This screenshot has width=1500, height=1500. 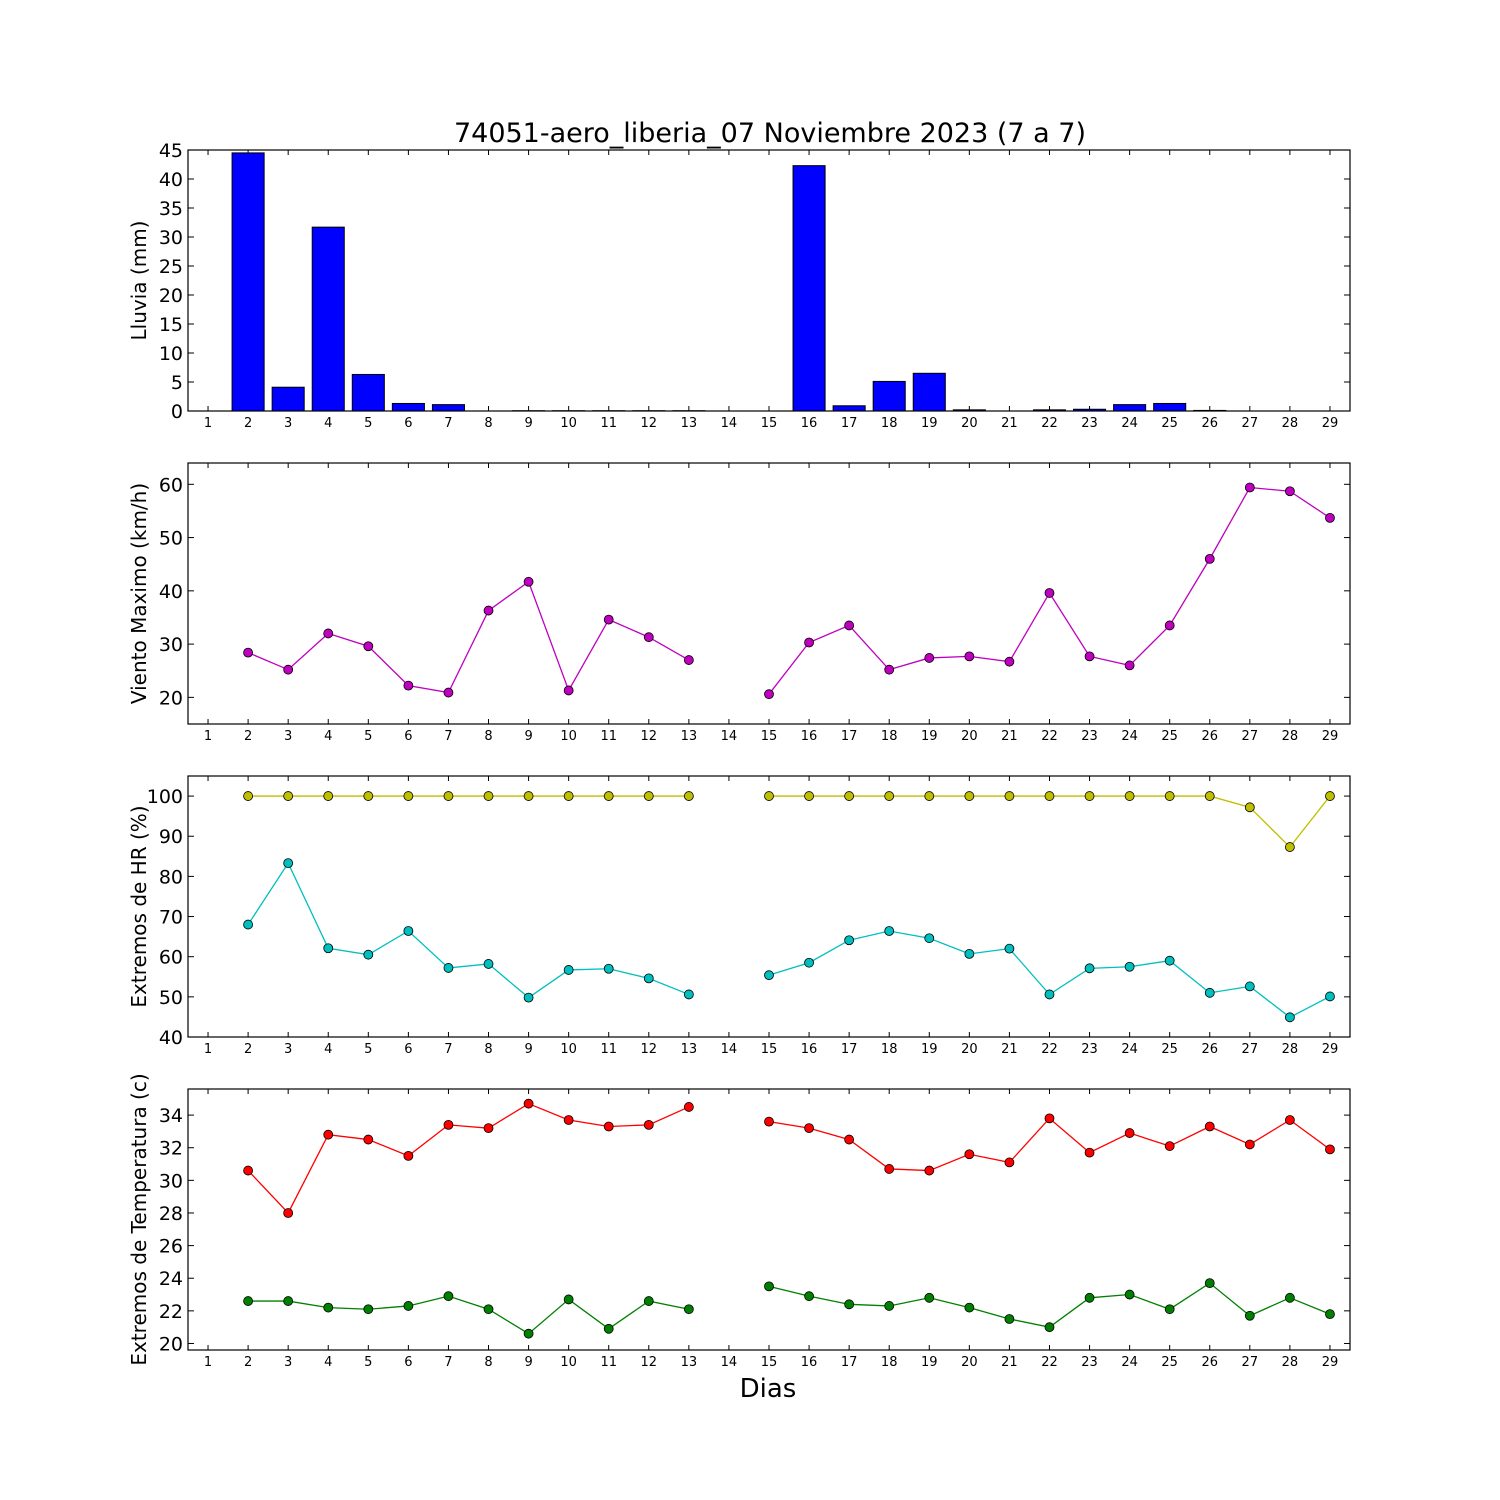 I want to click on y-tick-label: 10, so click(x=171, y=354).